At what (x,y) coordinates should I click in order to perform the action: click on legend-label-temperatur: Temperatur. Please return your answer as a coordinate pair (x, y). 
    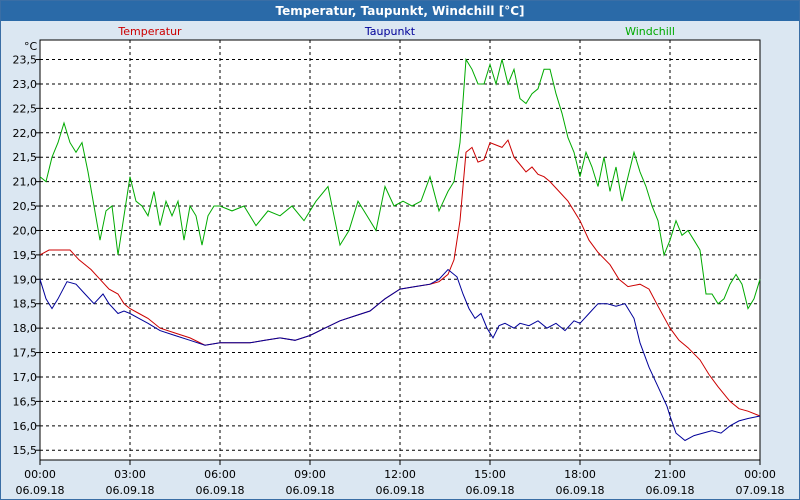
    Looking at the image, I should click on (149, 31).